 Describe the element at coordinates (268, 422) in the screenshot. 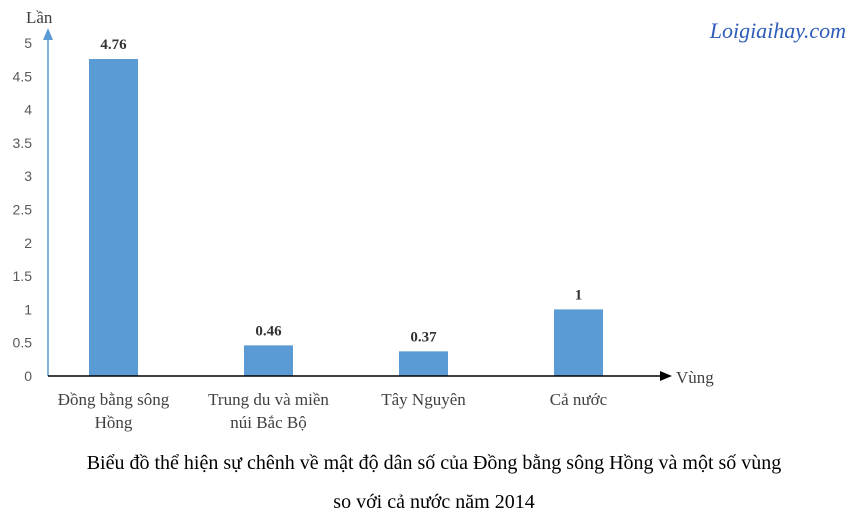

I see `x-category-label: núi Bắc Bộ` at that location.